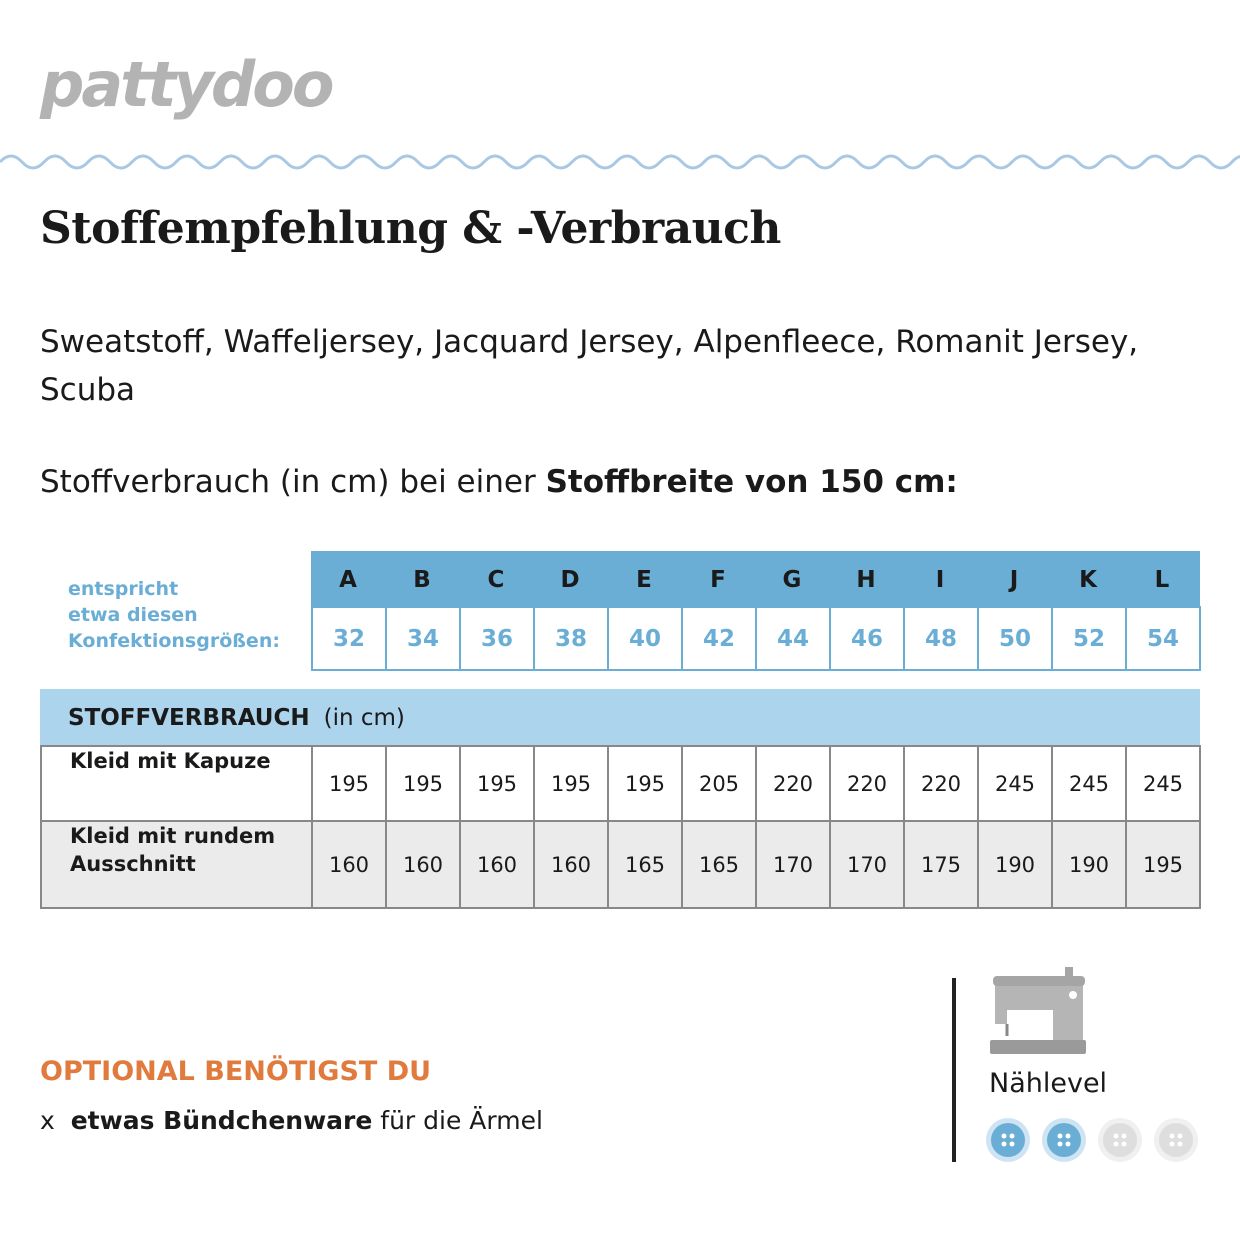 This screenshot has width=1240, height=1240. Describe the element at coordinates (364, 717) in the screenshot. I see `usage-unit: (in cm)` at that location.